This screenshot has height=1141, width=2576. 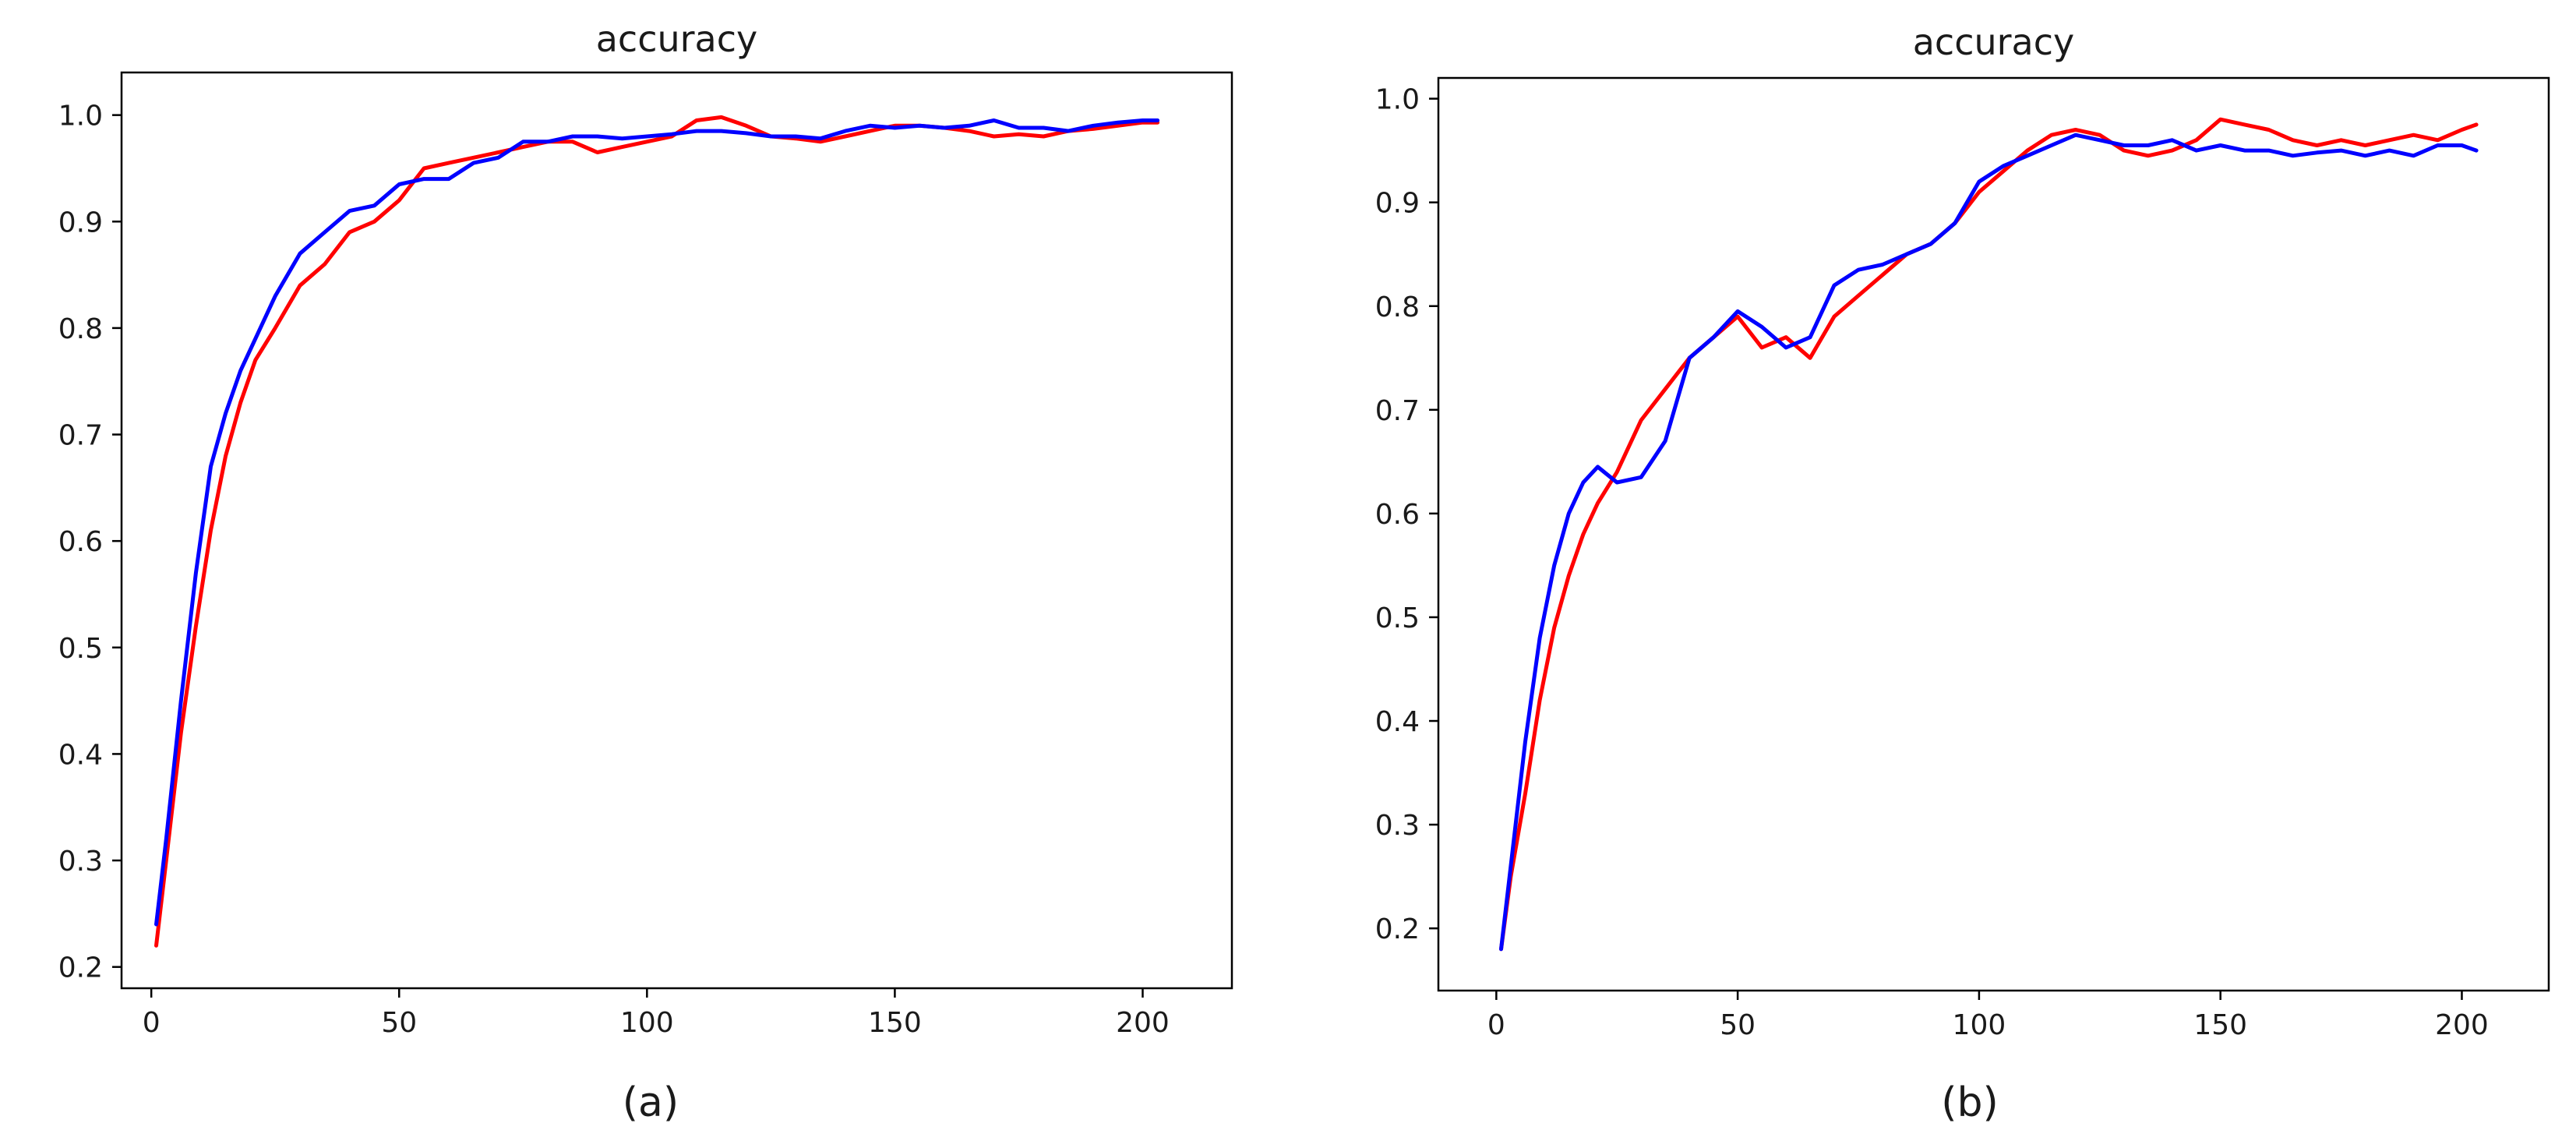 I want to click on chart-b-x-tick-label: 200, so click(x=2462, y=1025).